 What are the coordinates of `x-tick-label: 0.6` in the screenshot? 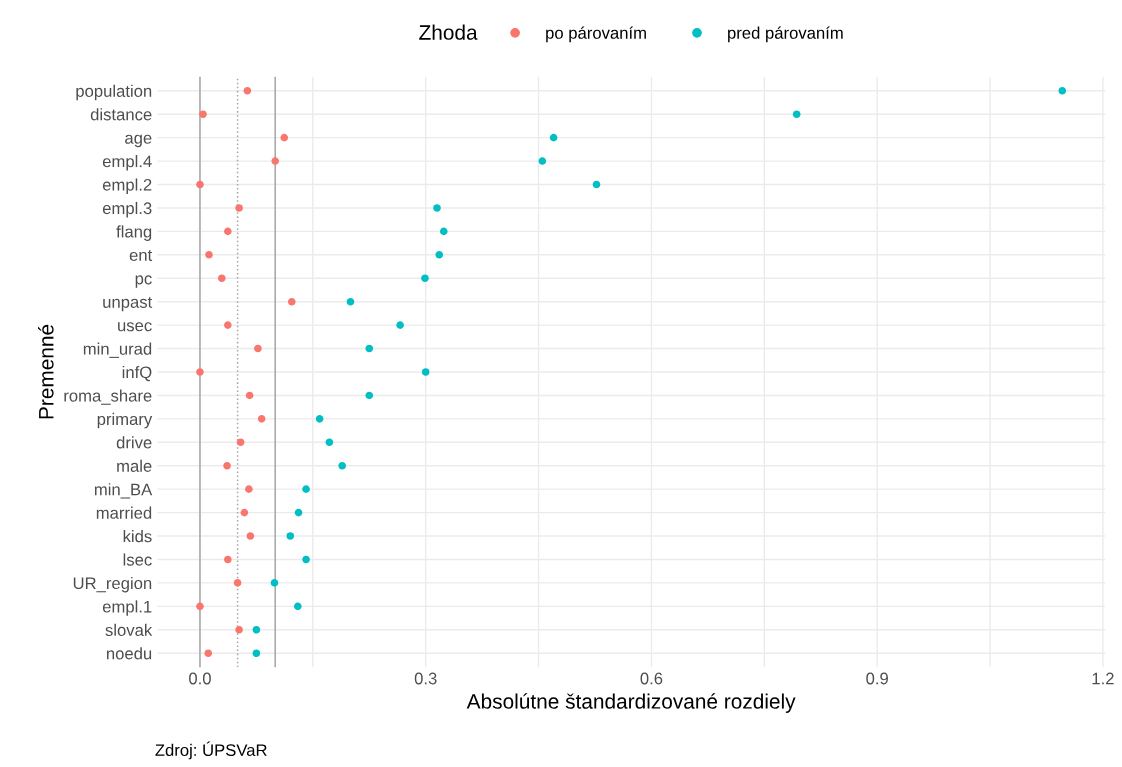 It's located at (651, 678).